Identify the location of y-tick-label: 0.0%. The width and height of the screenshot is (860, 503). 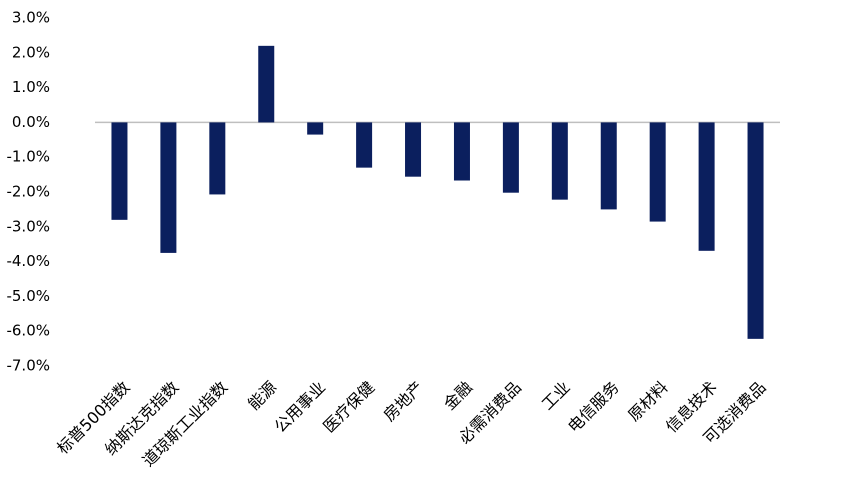
(31, 122).